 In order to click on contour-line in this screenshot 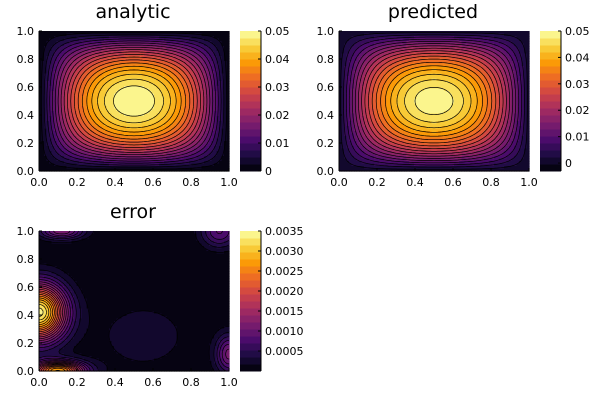, I will do `click(134, 101)`.